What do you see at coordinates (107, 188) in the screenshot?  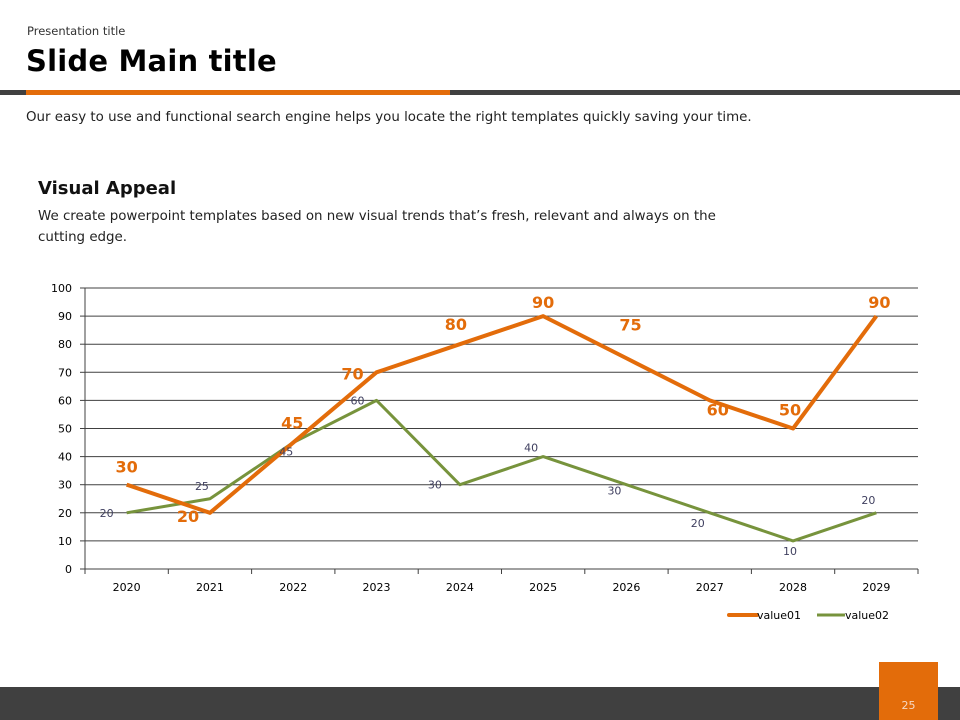 I see `section-title: Visual Appeal` at bounding box center [107, 188].